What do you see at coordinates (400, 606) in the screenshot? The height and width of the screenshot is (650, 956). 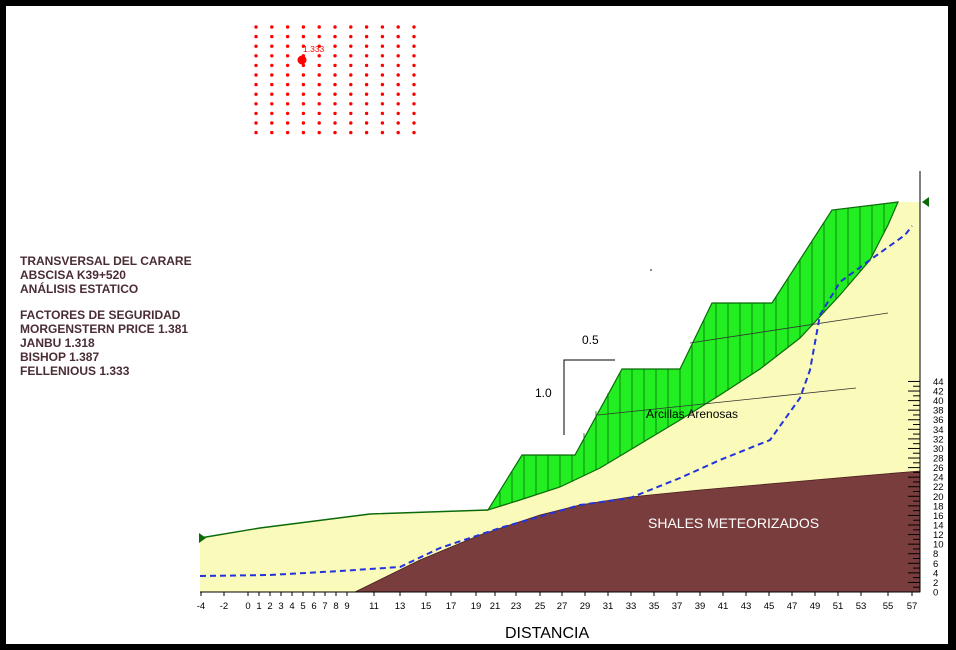 I see `x-tick-label: 13` at bounding box center [400, 606].